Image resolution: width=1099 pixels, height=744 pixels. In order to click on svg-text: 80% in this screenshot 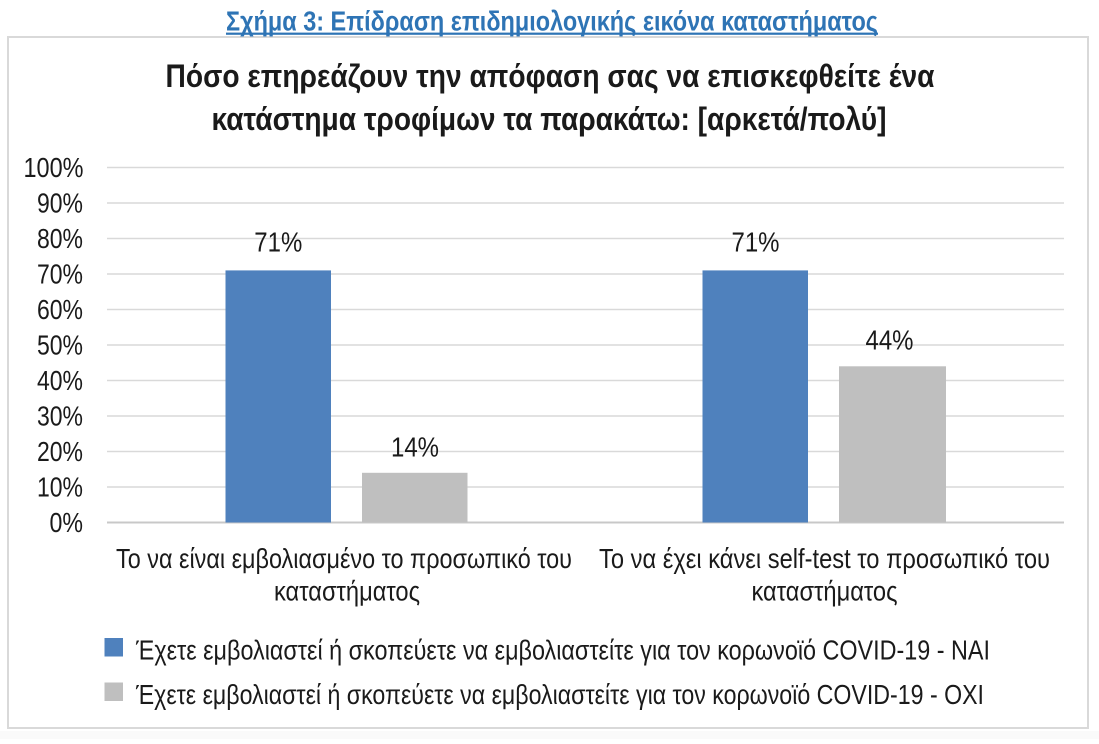, I will do `click(60, 238)`.